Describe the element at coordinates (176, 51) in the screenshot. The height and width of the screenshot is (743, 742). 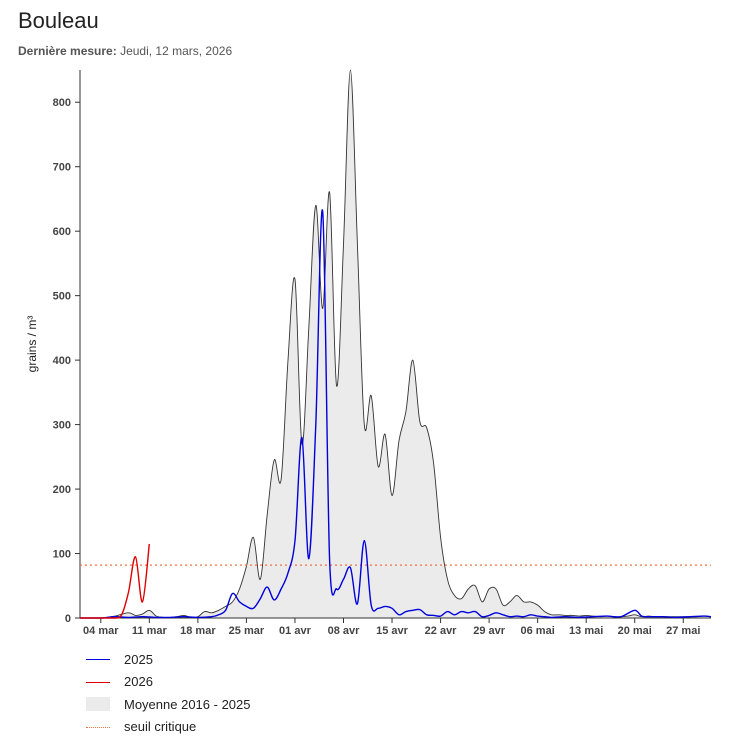
I see `last-measure-value: Jeudi, 12 mars, 2026` at that location.